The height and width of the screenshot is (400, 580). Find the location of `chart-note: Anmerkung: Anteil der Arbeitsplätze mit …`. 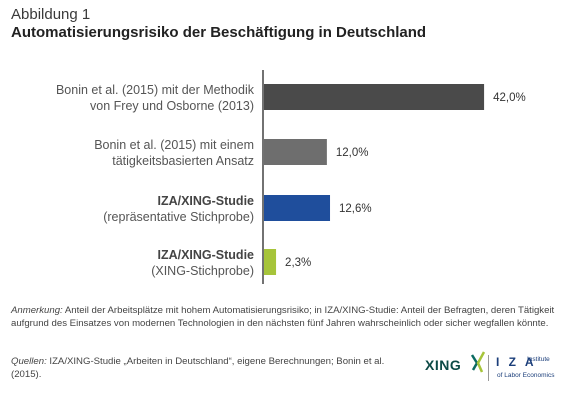

chart-note: Anmerkung: Anteil der Arbeitsplätze mit … is located at coordinates (291, 317).